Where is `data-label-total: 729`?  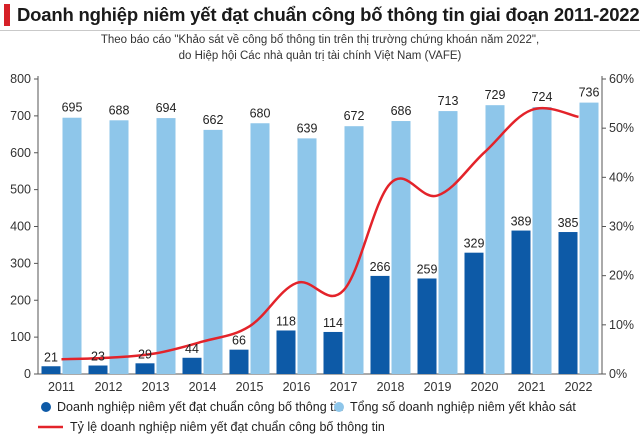
data-label-total: 729 is located at coordinates (495, 95).